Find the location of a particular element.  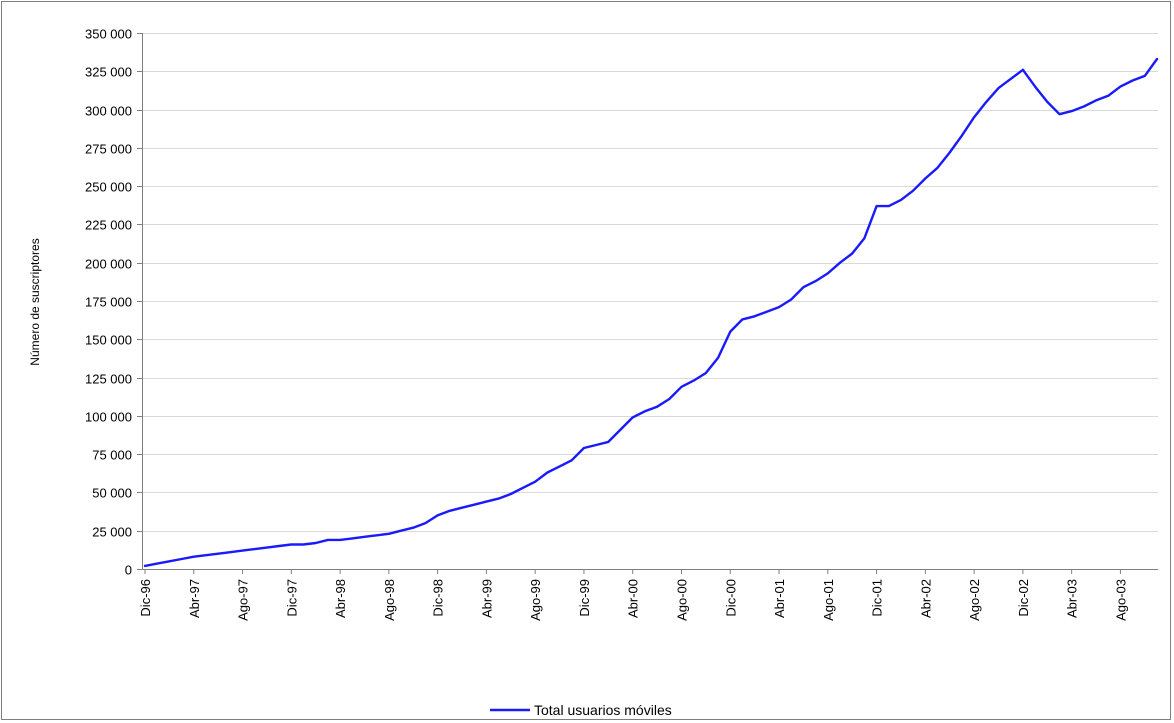

x-tick-label: Dic-98 is located at coordinates (438, 598).